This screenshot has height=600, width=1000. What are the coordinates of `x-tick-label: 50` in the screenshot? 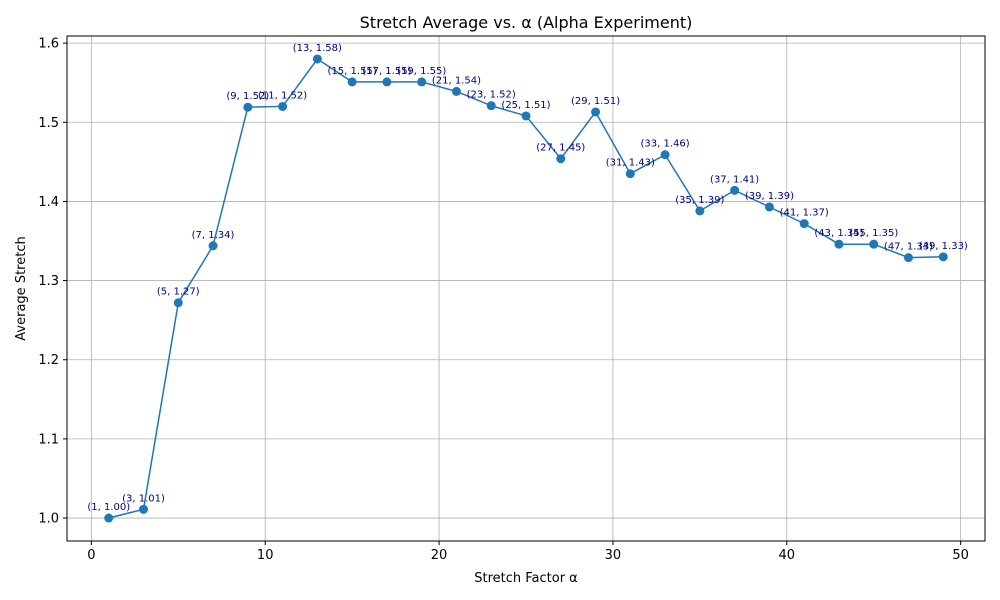 It's located at (960, 555).